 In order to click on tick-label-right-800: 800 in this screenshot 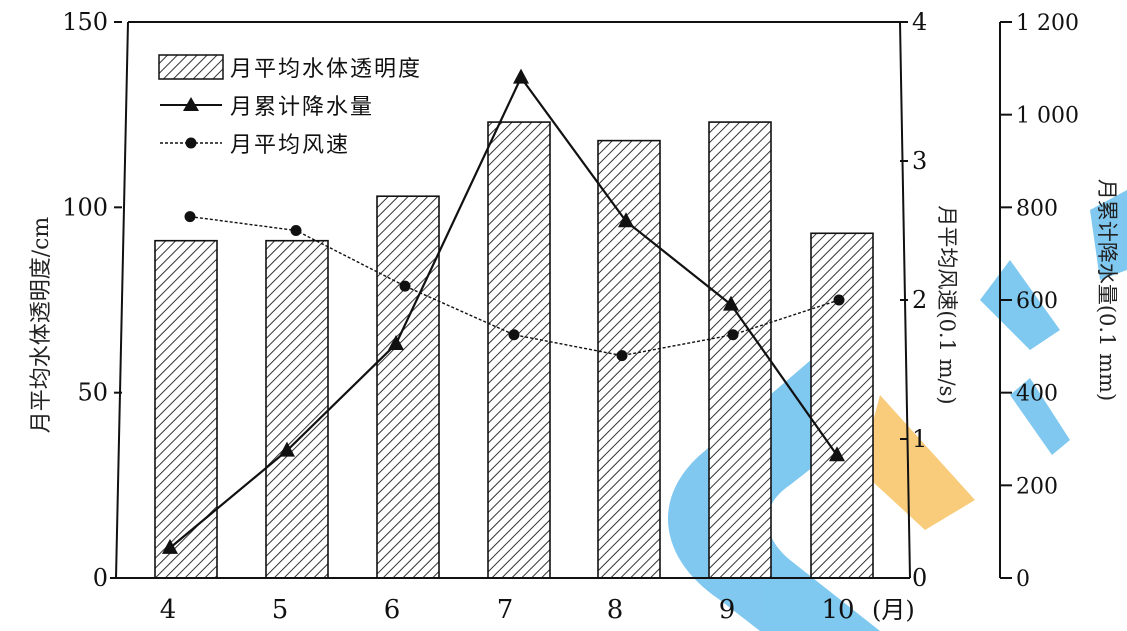, I will do `click(1037, 208)`.